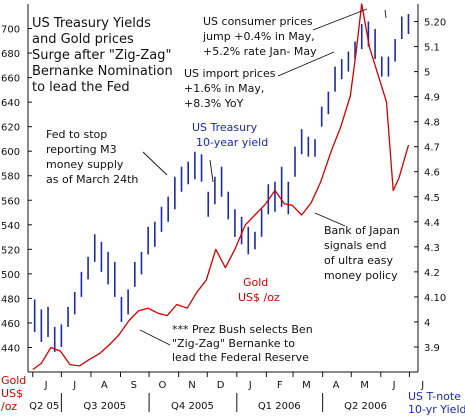 The width and height of the screenshot is (465, 416). Describe the element at coordinates (435, 298) in the screenshot. I see `right-tick-label: 4.10` at that location.